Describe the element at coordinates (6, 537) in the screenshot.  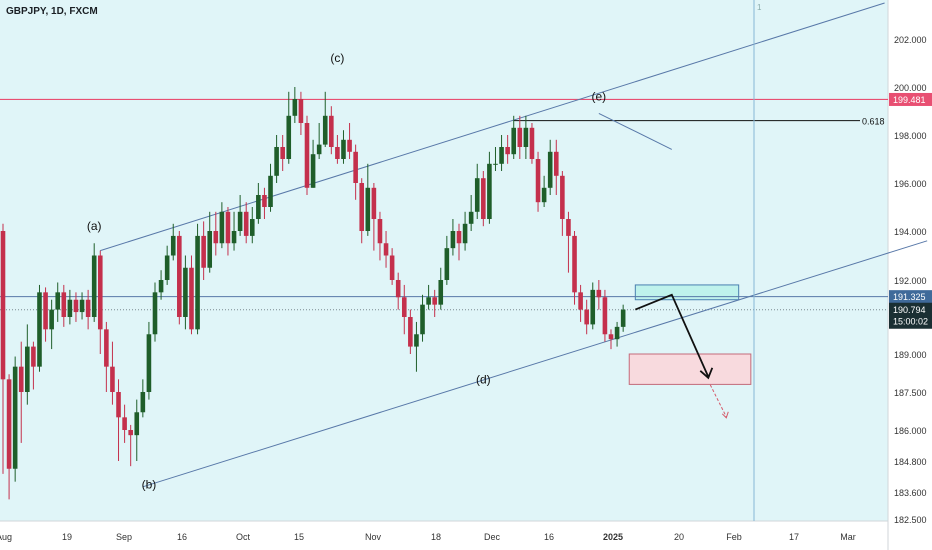
I see `x-tick-label: Aug` at that location.